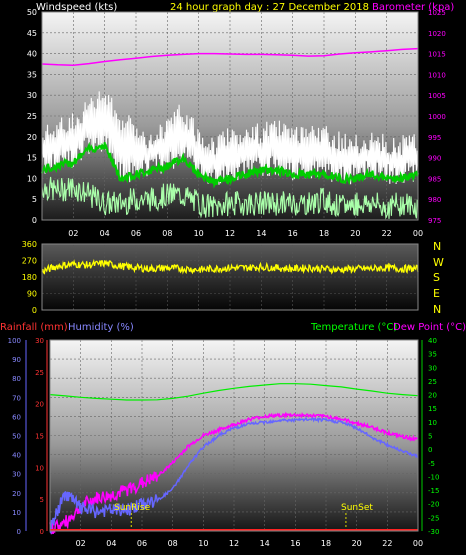 This screenshot has width=466, height=555. I want to click on wind-x-tick-label: 20, so click(355, 233).